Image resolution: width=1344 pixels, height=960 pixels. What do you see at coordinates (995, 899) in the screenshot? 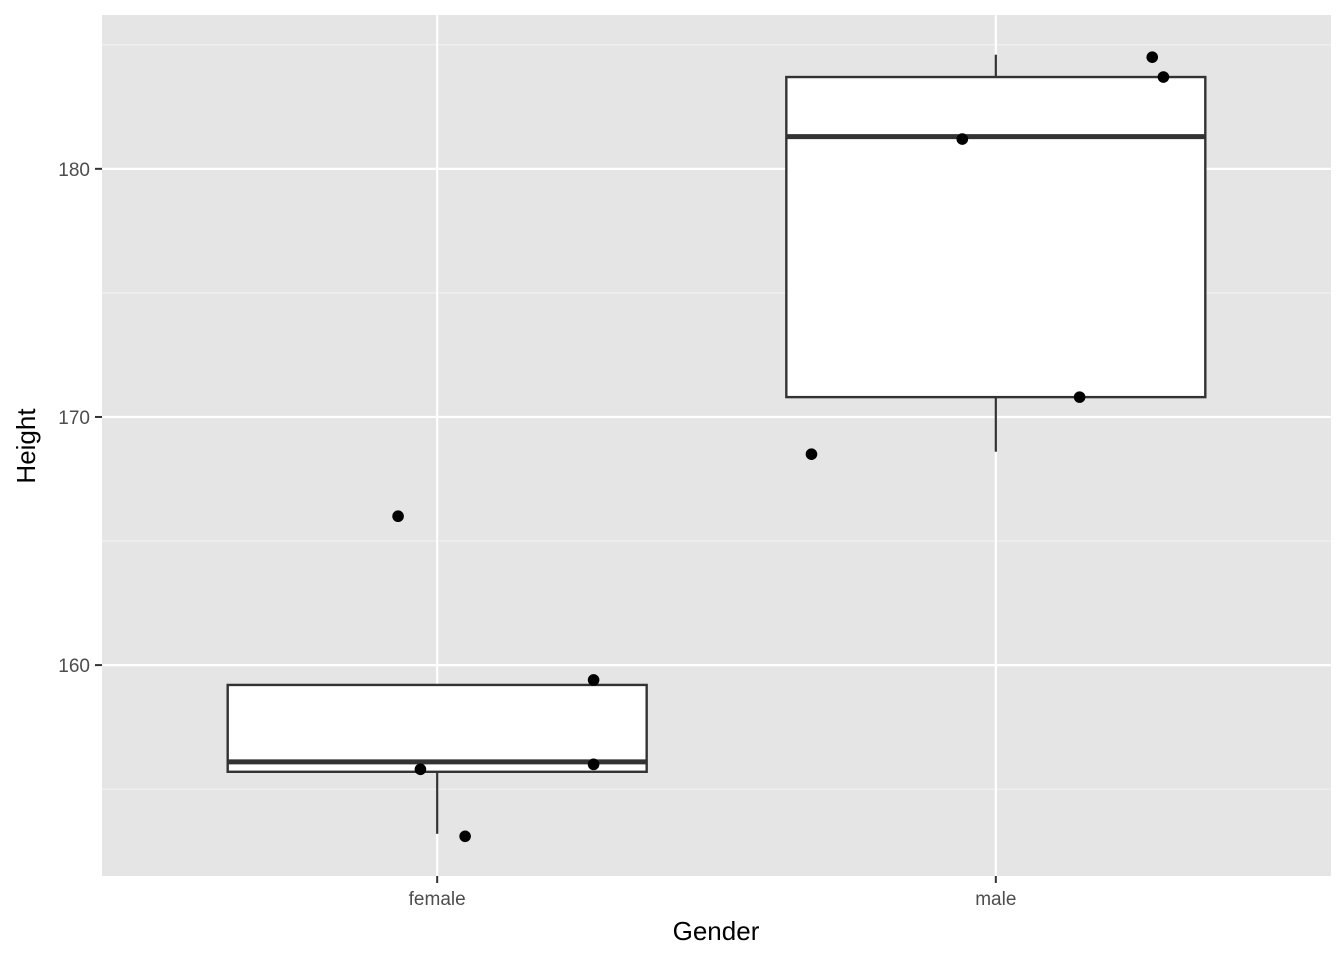
I see `x-tick-label-male: male` at bounding box center [995, 899].